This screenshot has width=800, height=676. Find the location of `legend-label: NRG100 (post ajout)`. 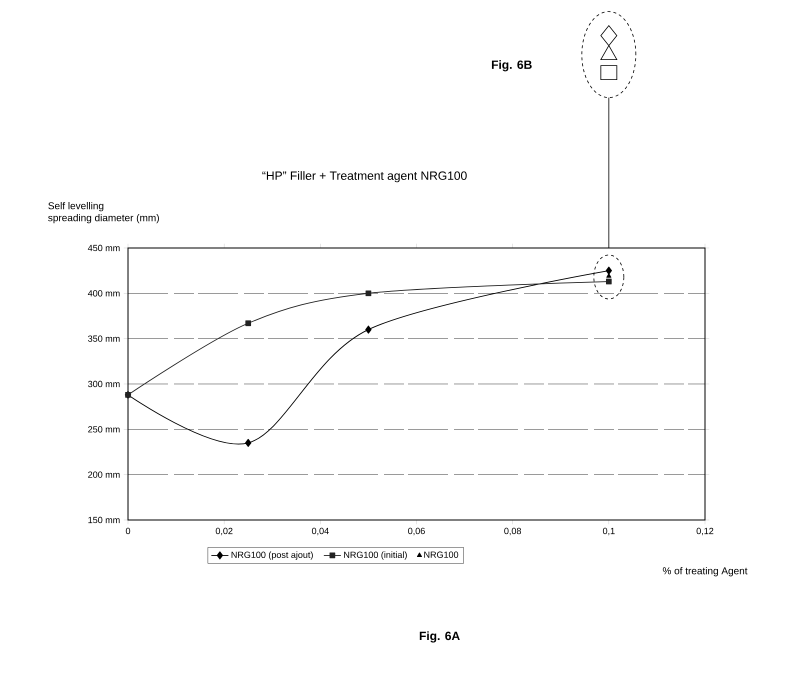

legend-label: NRG100 (post ajout) is located at coordinates (272, 555).